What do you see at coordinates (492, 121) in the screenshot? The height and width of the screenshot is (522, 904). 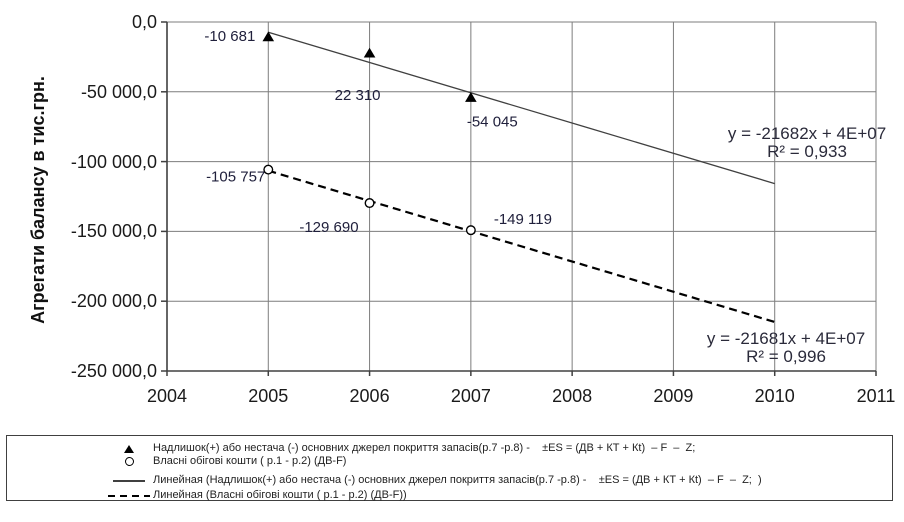 I see `point-label: -54 045` at bounding box center [492, 121].